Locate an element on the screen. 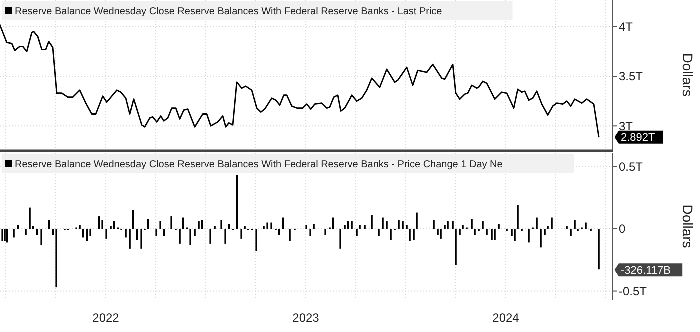 This screenshot has width=700, height=332. text: -326.117B is located at coordinates (646, 270).